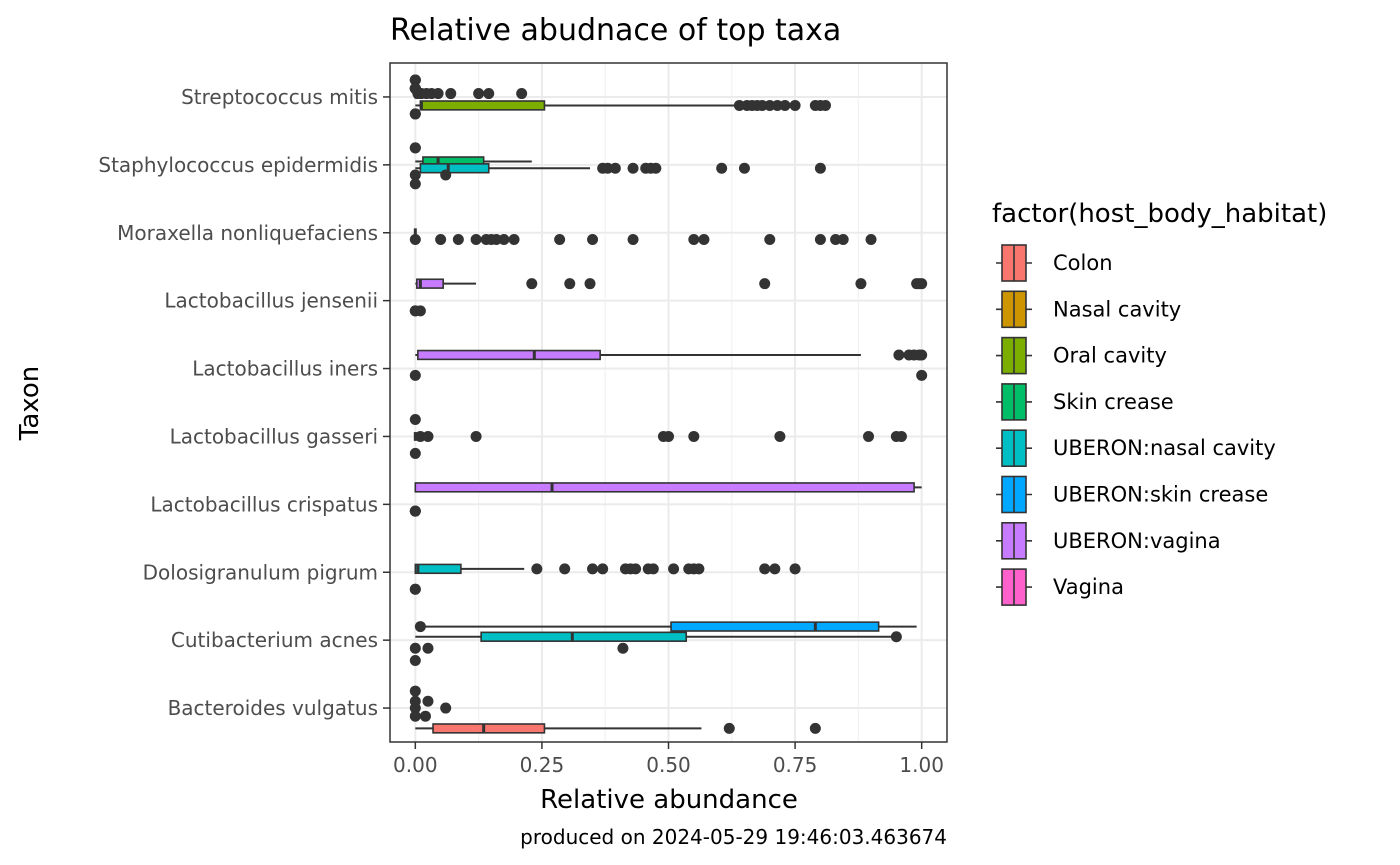 This screenshot has width=1400, height=865. I want to click on y-tick-label: Dolosigranulum pigrum, so click(260, 572).